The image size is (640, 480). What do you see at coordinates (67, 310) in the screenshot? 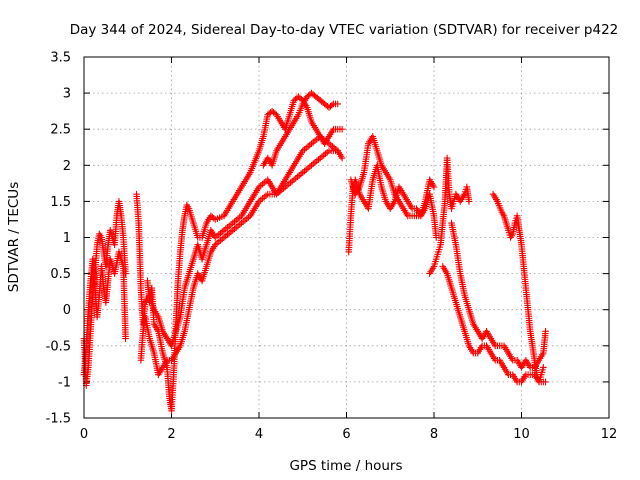
I see `y-tick-label: 0` at bounding box center [67, 310].